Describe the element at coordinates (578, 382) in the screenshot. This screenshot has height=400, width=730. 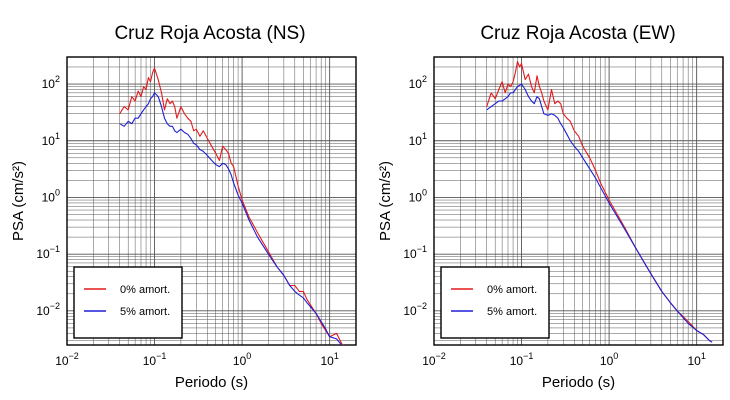
I see `panel-2-xlabel: Periodo (s)` at that location.